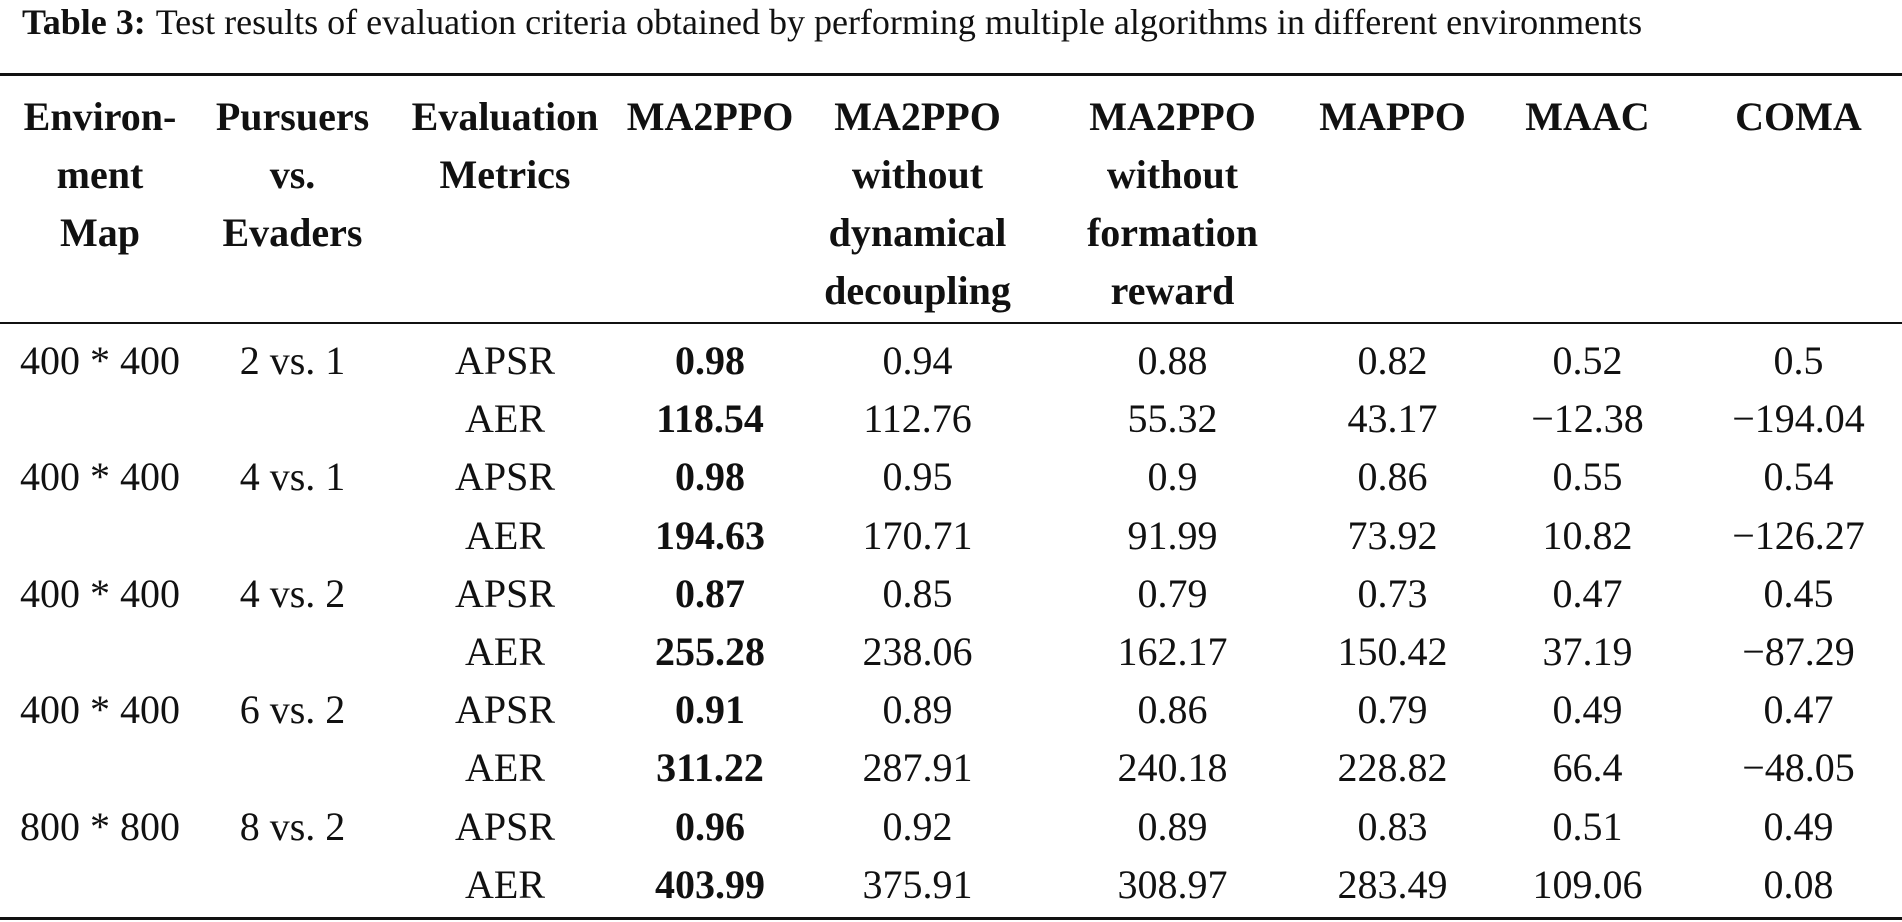 The height and width of the screenshot is (922, 1902). What do you see at coordinates (1587, 826) in the screenshot?
I see `result-value-cell: 0.51` at bounding box center [1587, 826].